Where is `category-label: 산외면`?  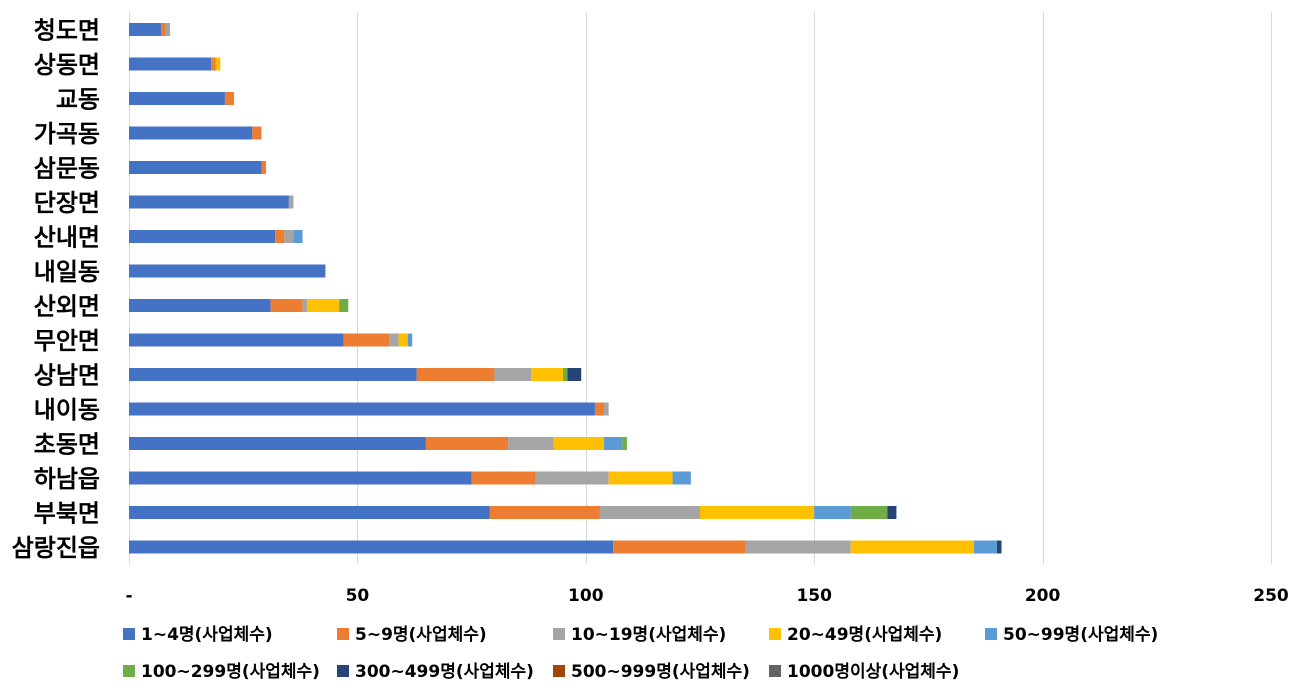 category-label: 산외면 is located at coordinates (67, 307).